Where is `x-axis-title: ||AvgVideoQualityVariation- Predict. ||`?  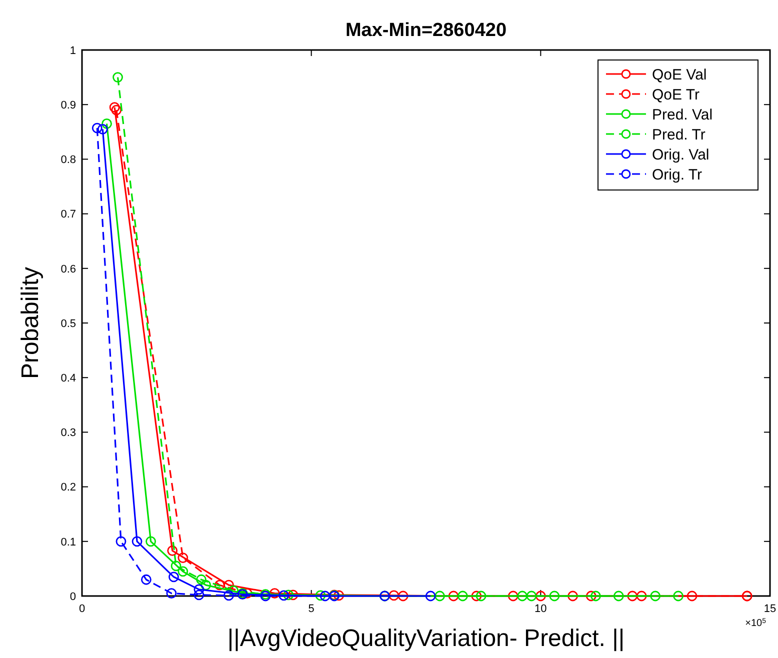 x-axis-title: ||AvgVideoQualityVariation- Predict. || is located at coordinates (426, 638).